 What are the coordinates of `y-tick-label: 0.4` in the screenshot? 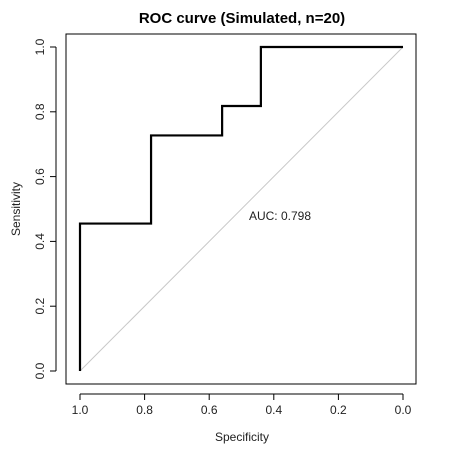 It's located at (40, 241).